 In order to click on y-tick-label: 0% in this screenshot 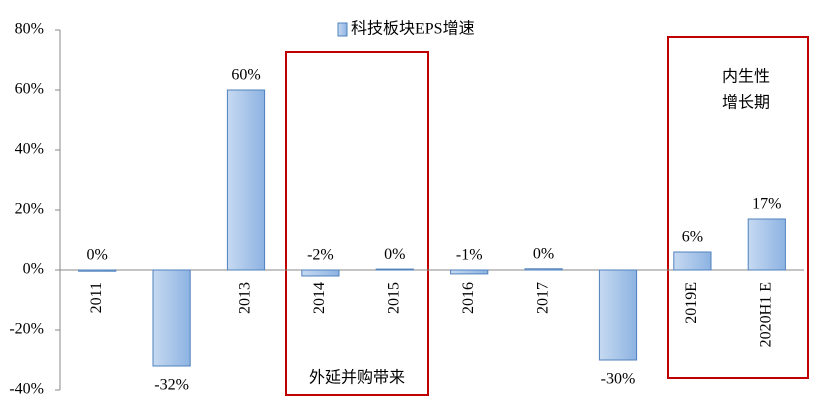, I will do `click(33, 269)`.